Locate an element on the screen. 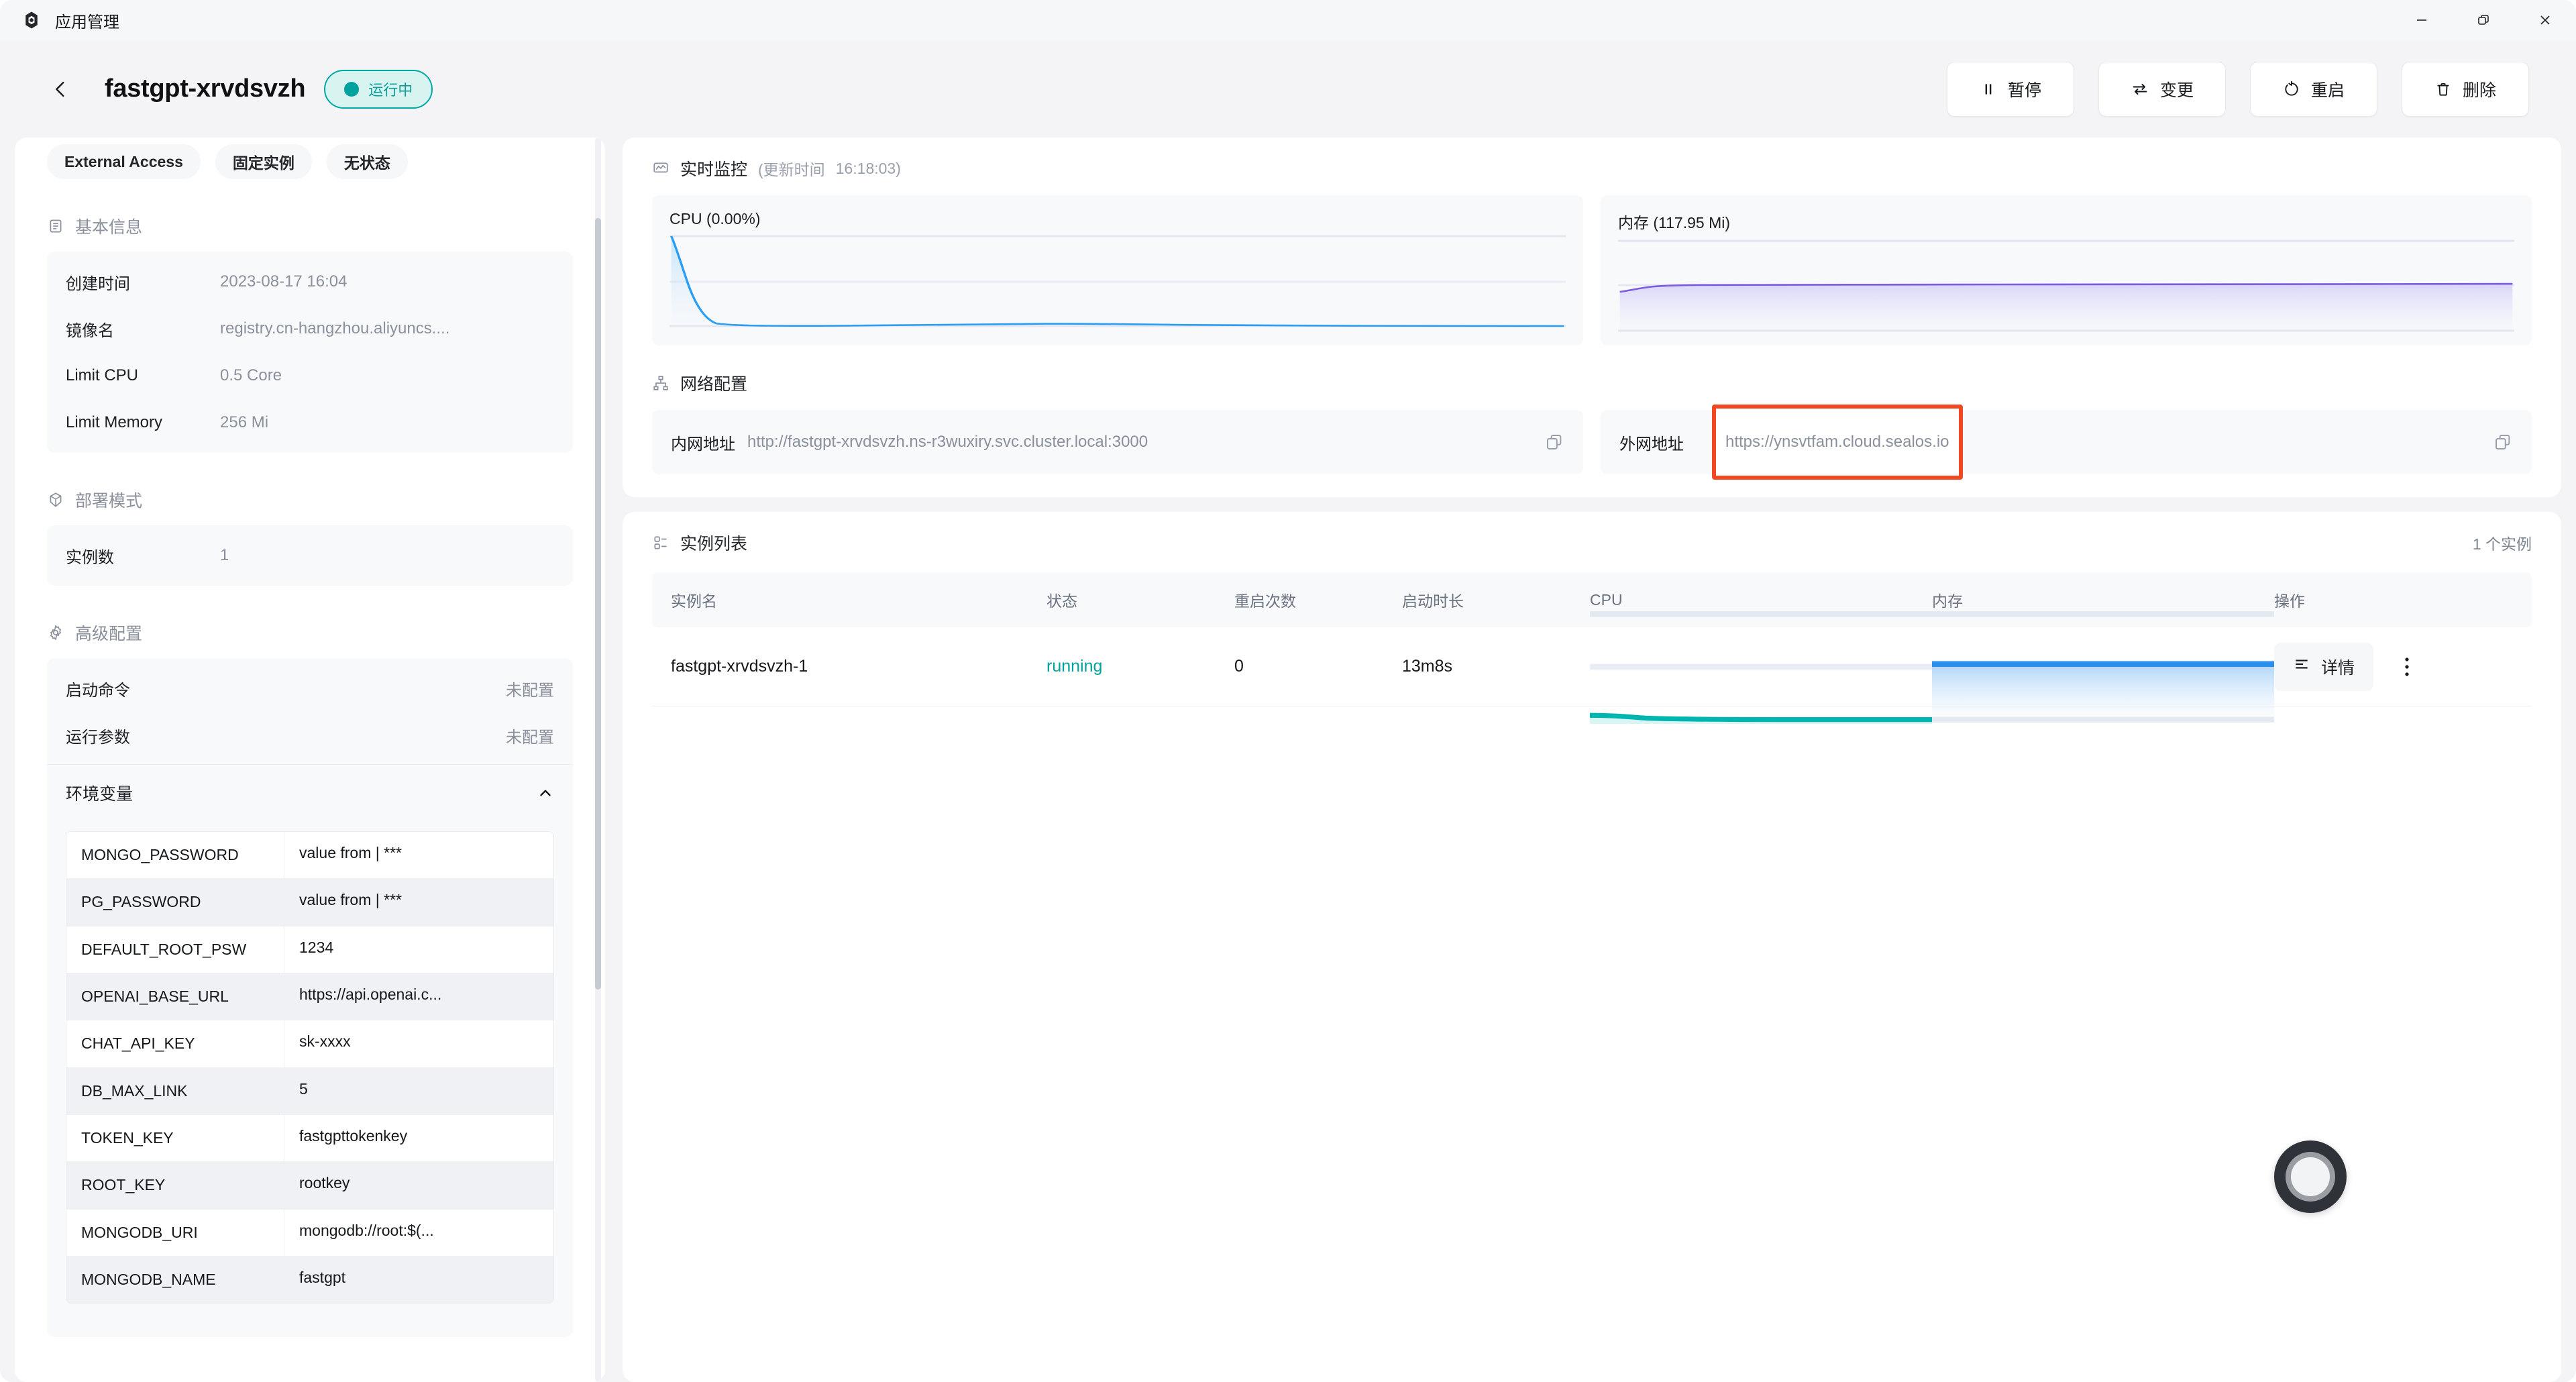 The width and height of the screenshot is (2576, 1382). table-row: PG_PASSWORD value from | *** is located at coordinates (309, 902).